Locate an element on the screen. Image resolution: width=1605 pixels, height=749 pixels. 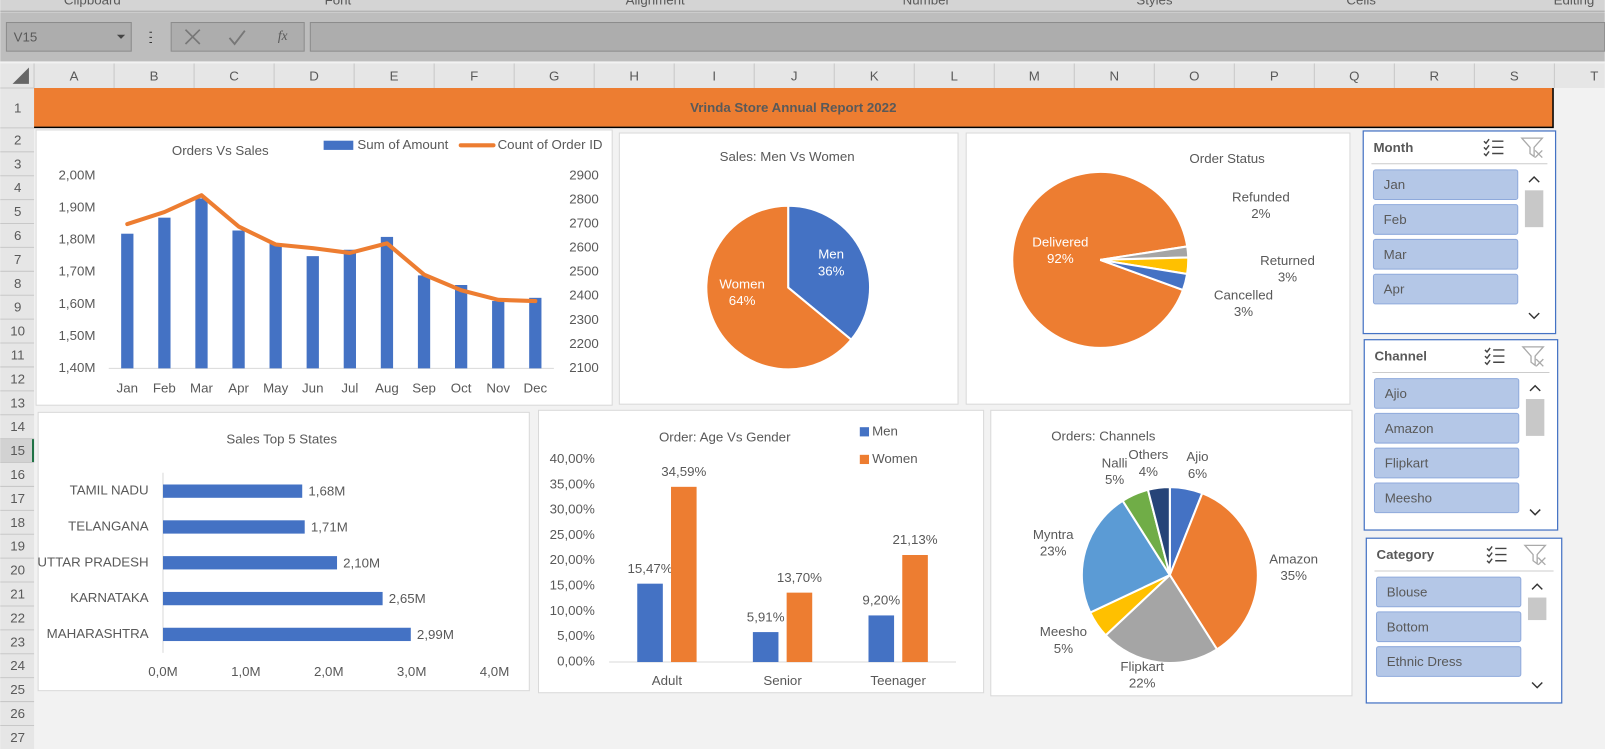
slice-value: 22% is located at coordinates (1142, 682).